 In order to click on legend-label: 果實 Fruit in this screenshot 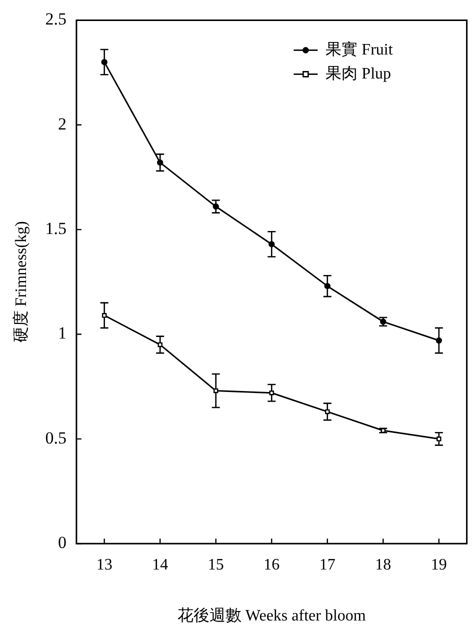, I will do `click(360, 49)`.